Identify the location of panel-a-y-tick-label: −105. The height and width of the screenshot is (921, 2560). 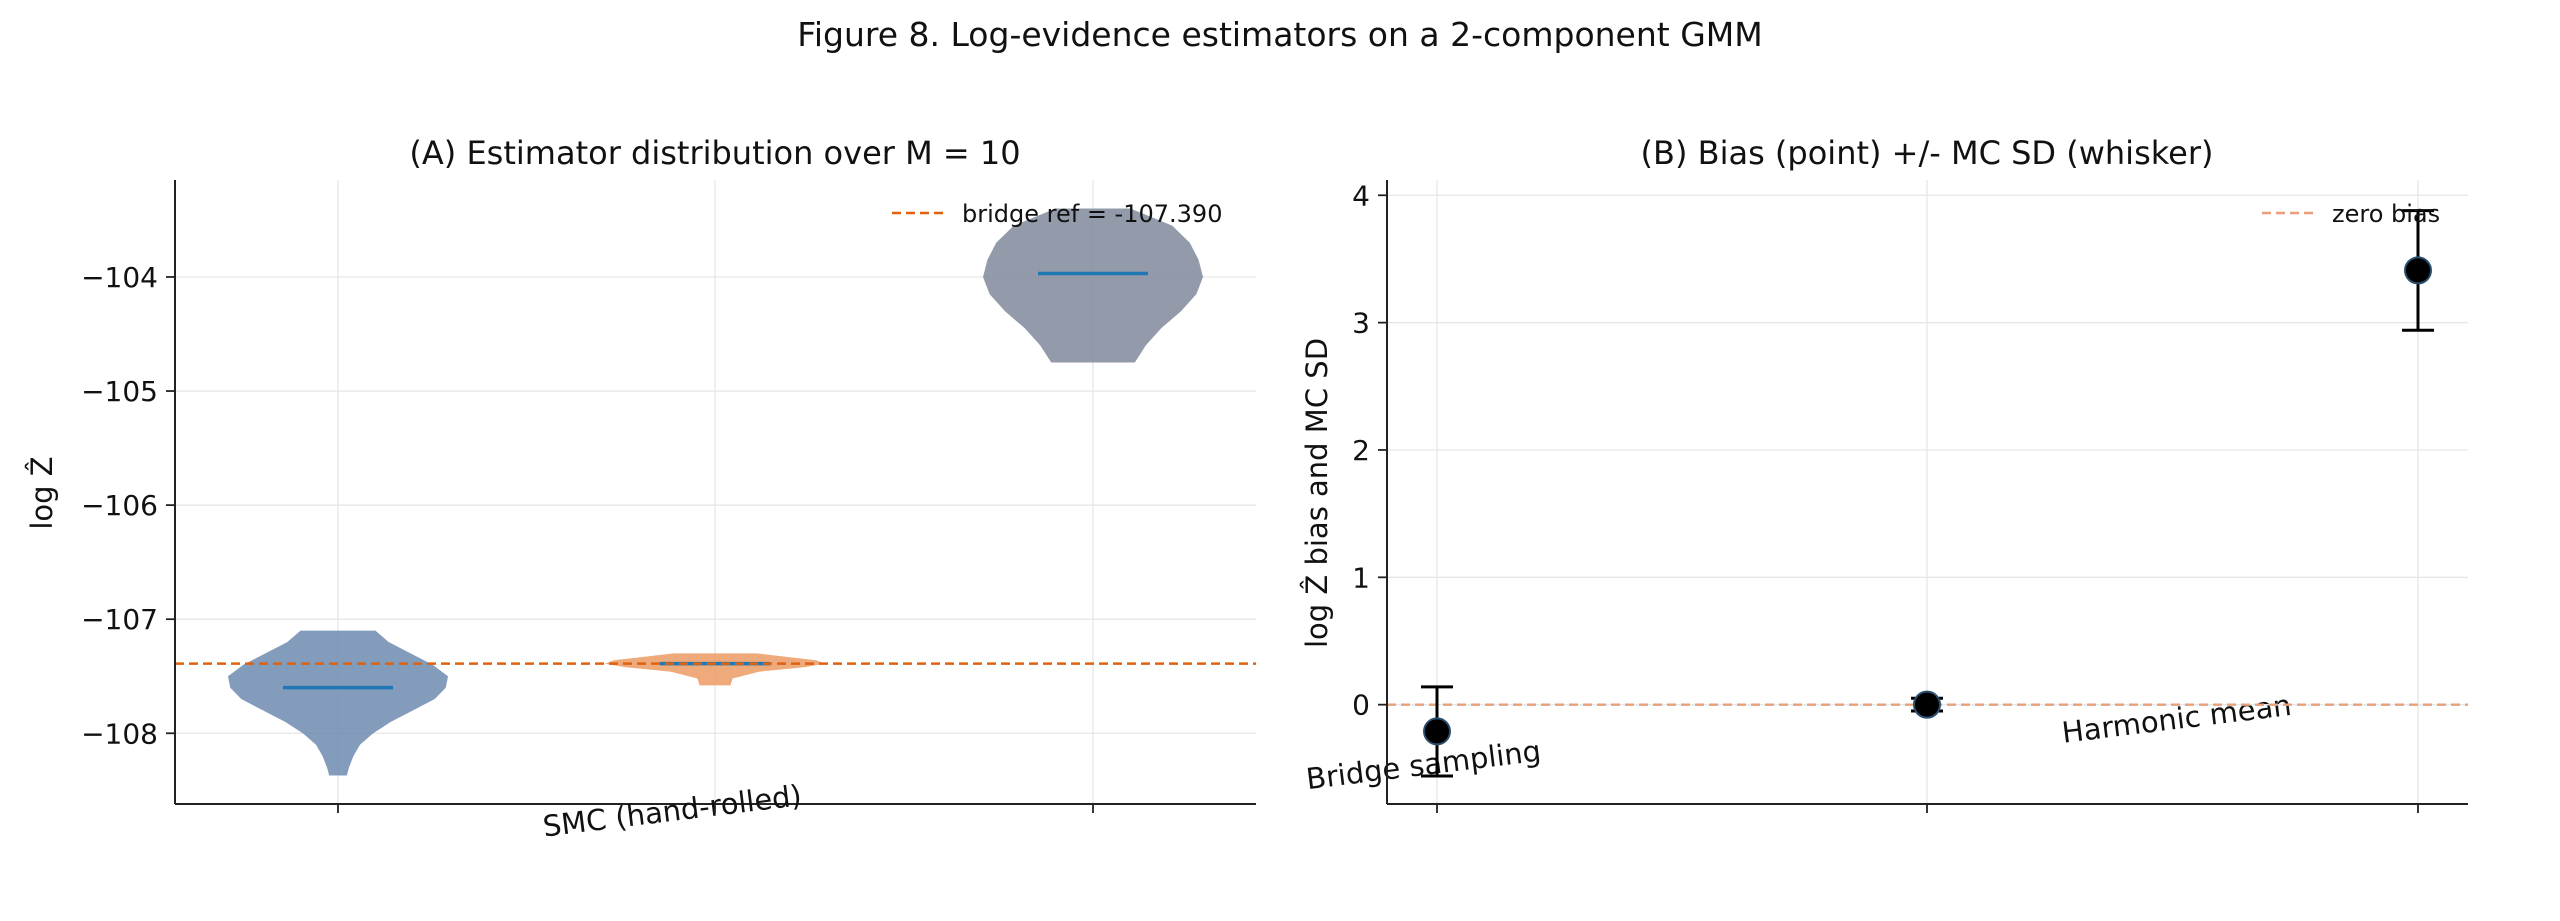
(119, 391).